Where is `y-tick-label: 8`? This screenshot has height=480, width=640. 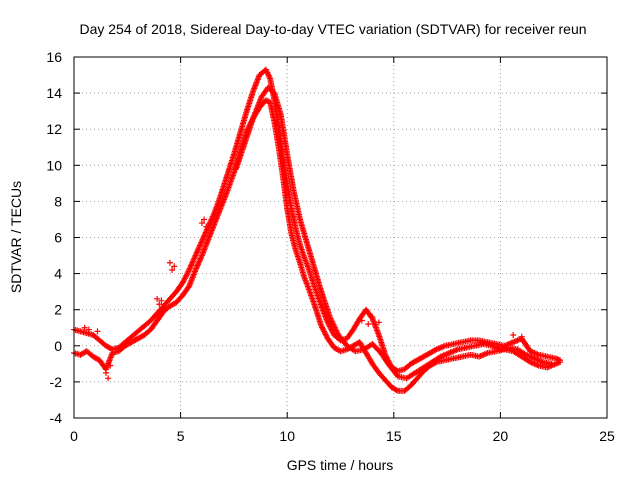 y-tick-label: 8 is located at coordinates (58, 201).